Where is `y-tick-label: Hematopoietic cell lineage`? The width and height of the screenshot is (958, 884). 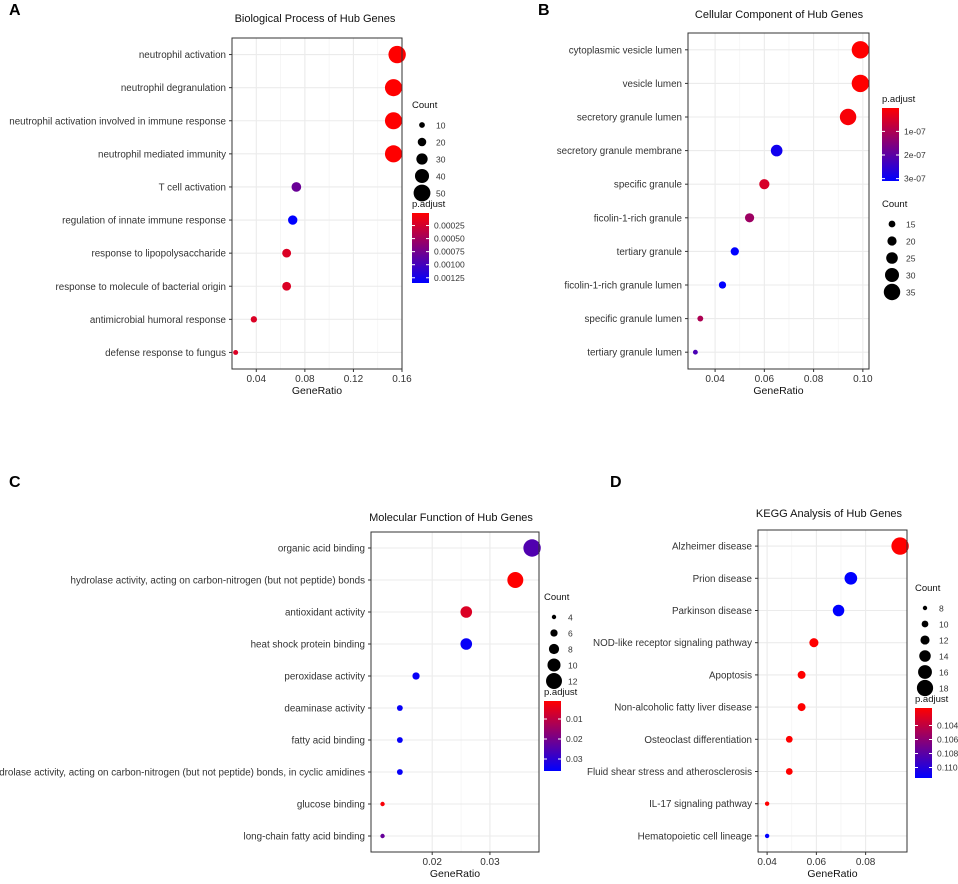
y-tick-label: Hematopoietic cell lineage is located at coordinates (695, 836).